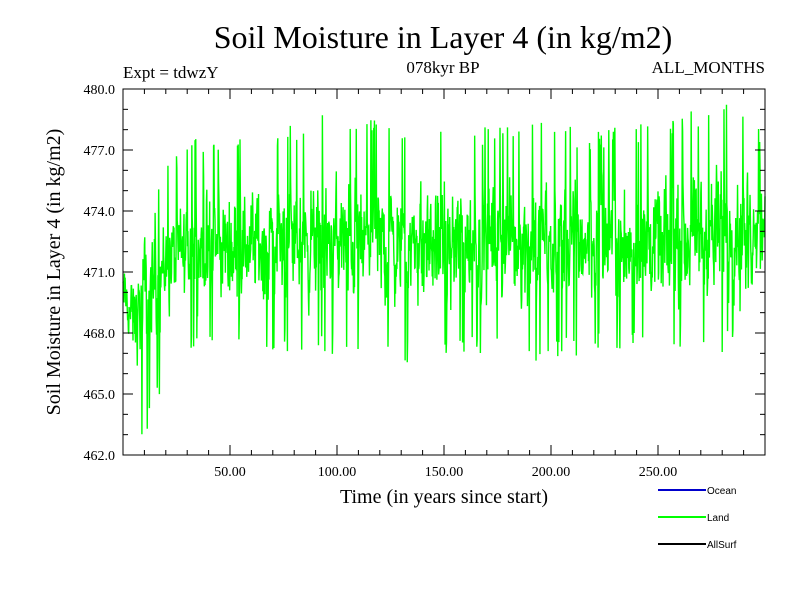  I want to click on legend-label-ocean: Ocean, so click(721, 491).